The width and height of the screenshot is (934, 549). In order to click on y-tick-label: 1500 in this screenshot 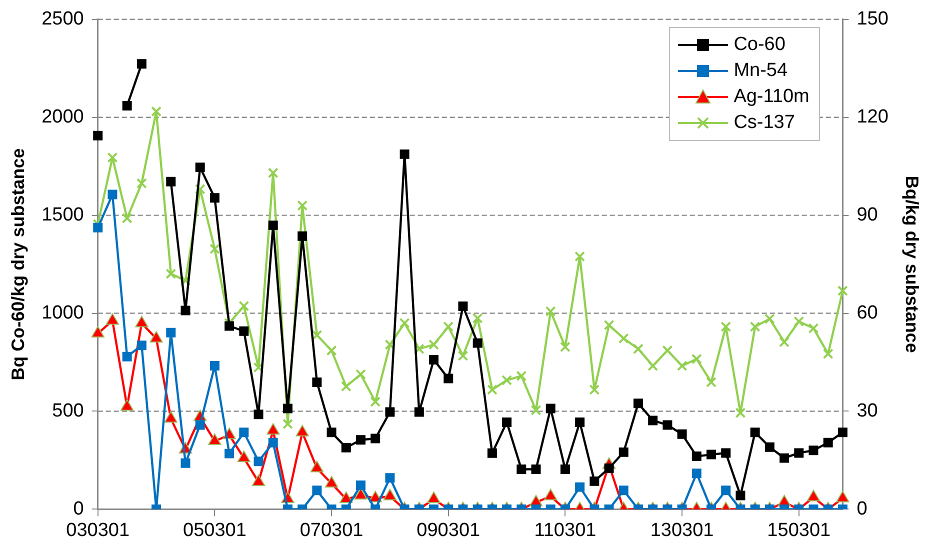, I will do `click(63, 215)`.